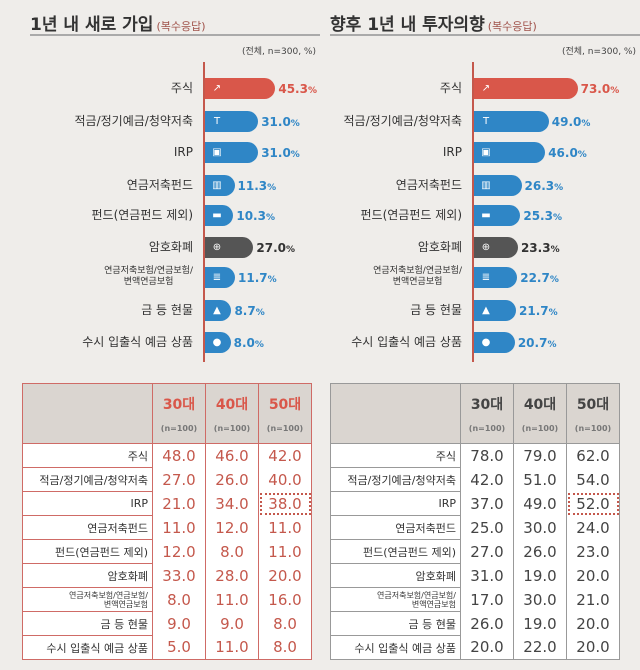 The width and height of the screenshot is (640, 670). What do you see at coordinates (540, 248) in the screenshot?
I see `value-label: 23.3%` at bounding box center [540, 248].